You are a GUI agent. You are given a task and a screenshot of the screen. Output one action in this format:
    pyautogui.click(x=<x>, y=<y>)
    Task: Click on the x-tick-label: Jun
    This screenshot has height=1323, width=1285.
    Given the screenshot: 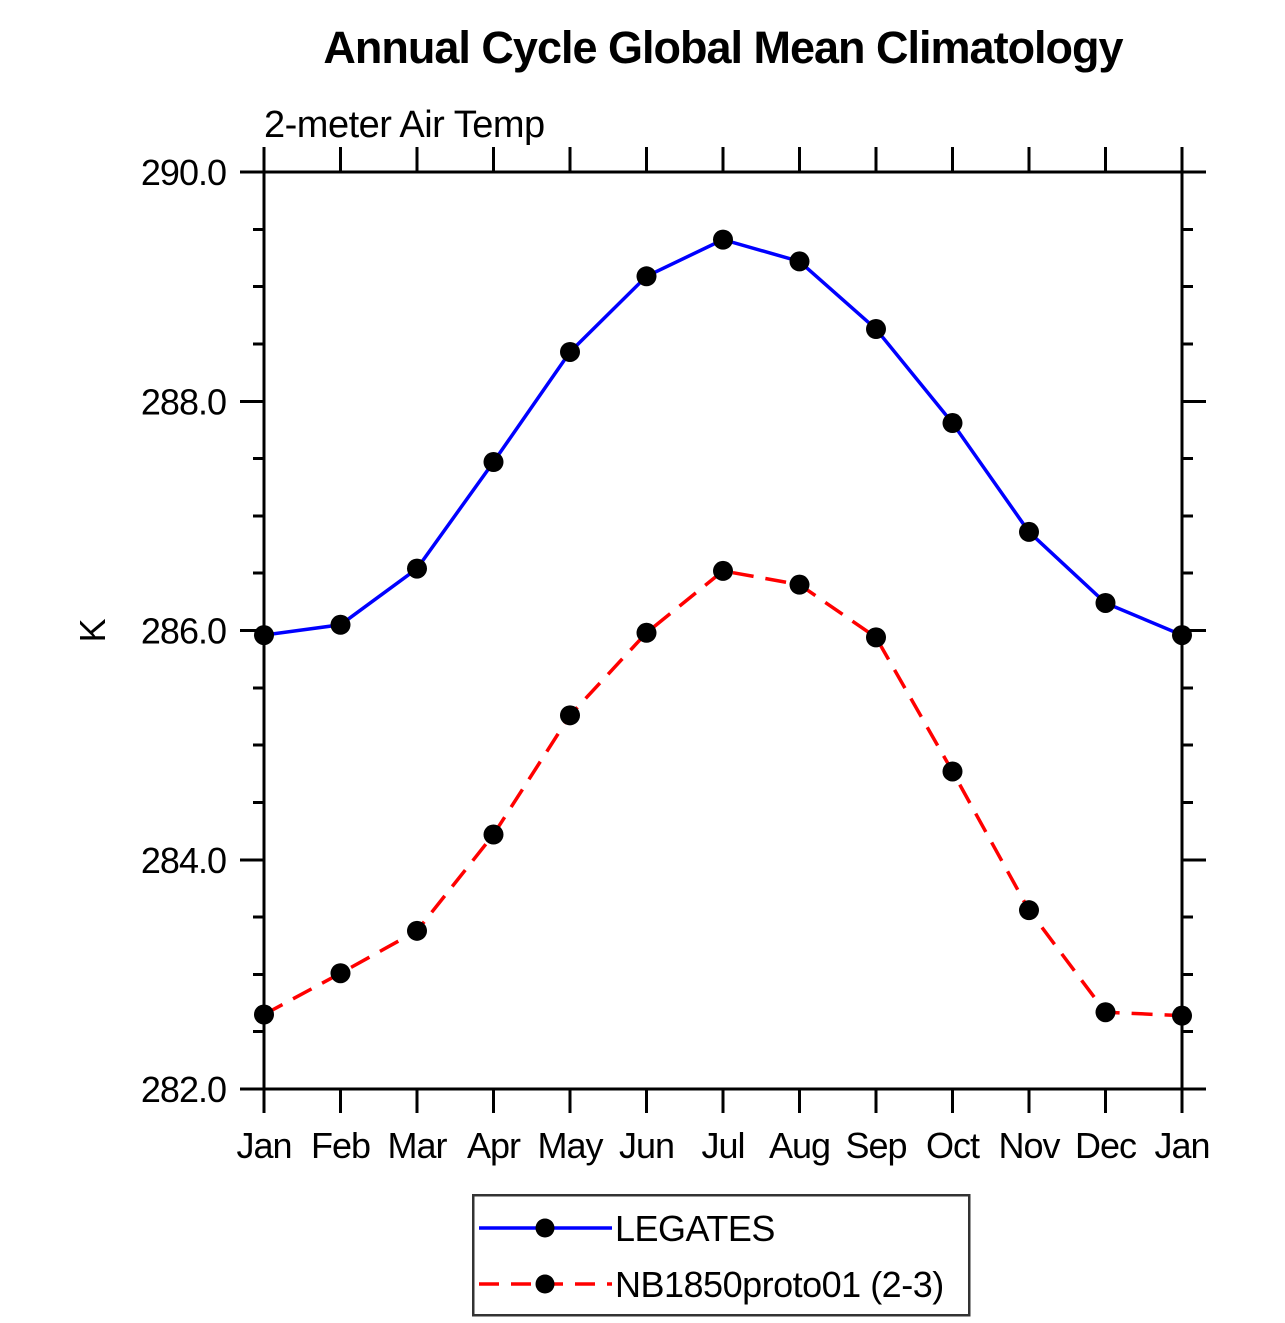 What is the action you would take?
    pyautogui.click(x=646, y=1145)
    